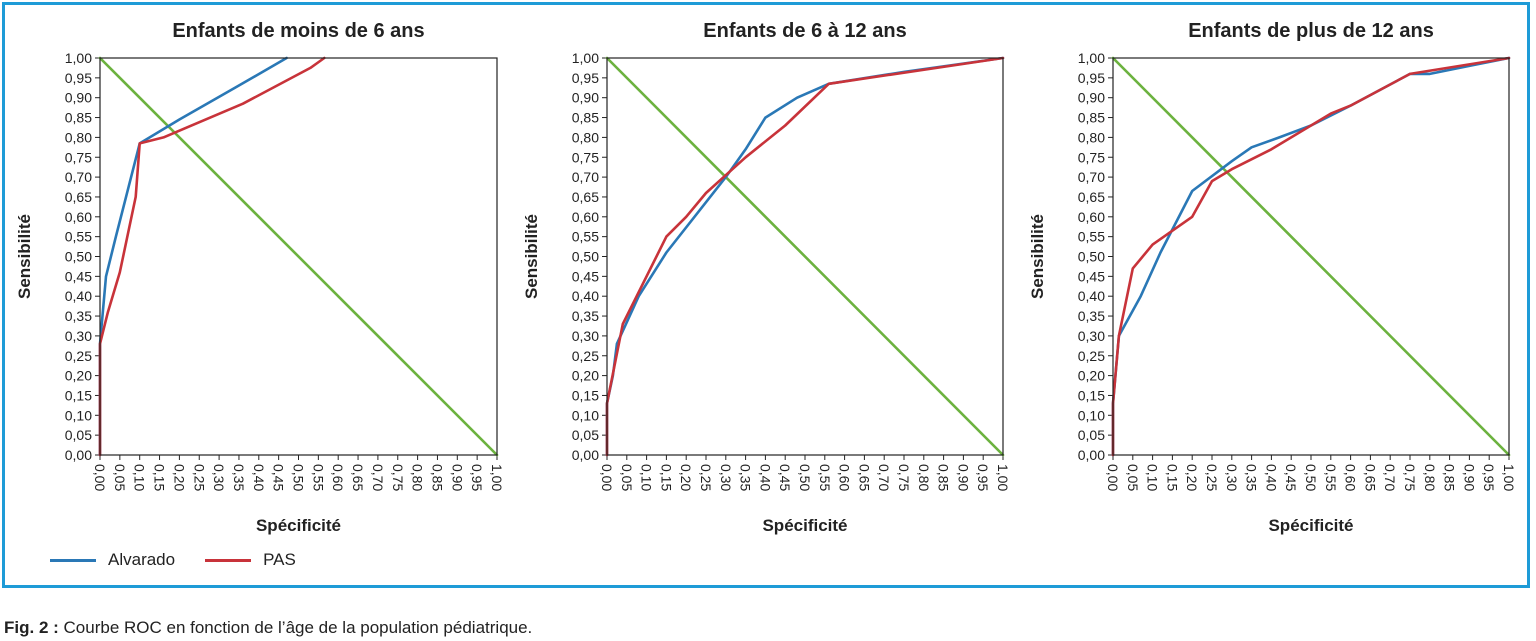 The height and width of the screenshot is (641, 1536). Describe the element at coordinates (1091, 118) in the screenshot. I see `y-tick-label: 0,85` at that location.